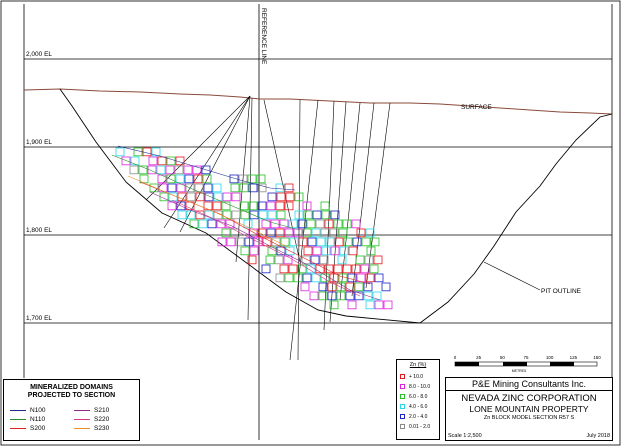 This screenshot has width=621, height=446. I want to click on elevation-label-1900: 1,900 EL, so click(39, 142).